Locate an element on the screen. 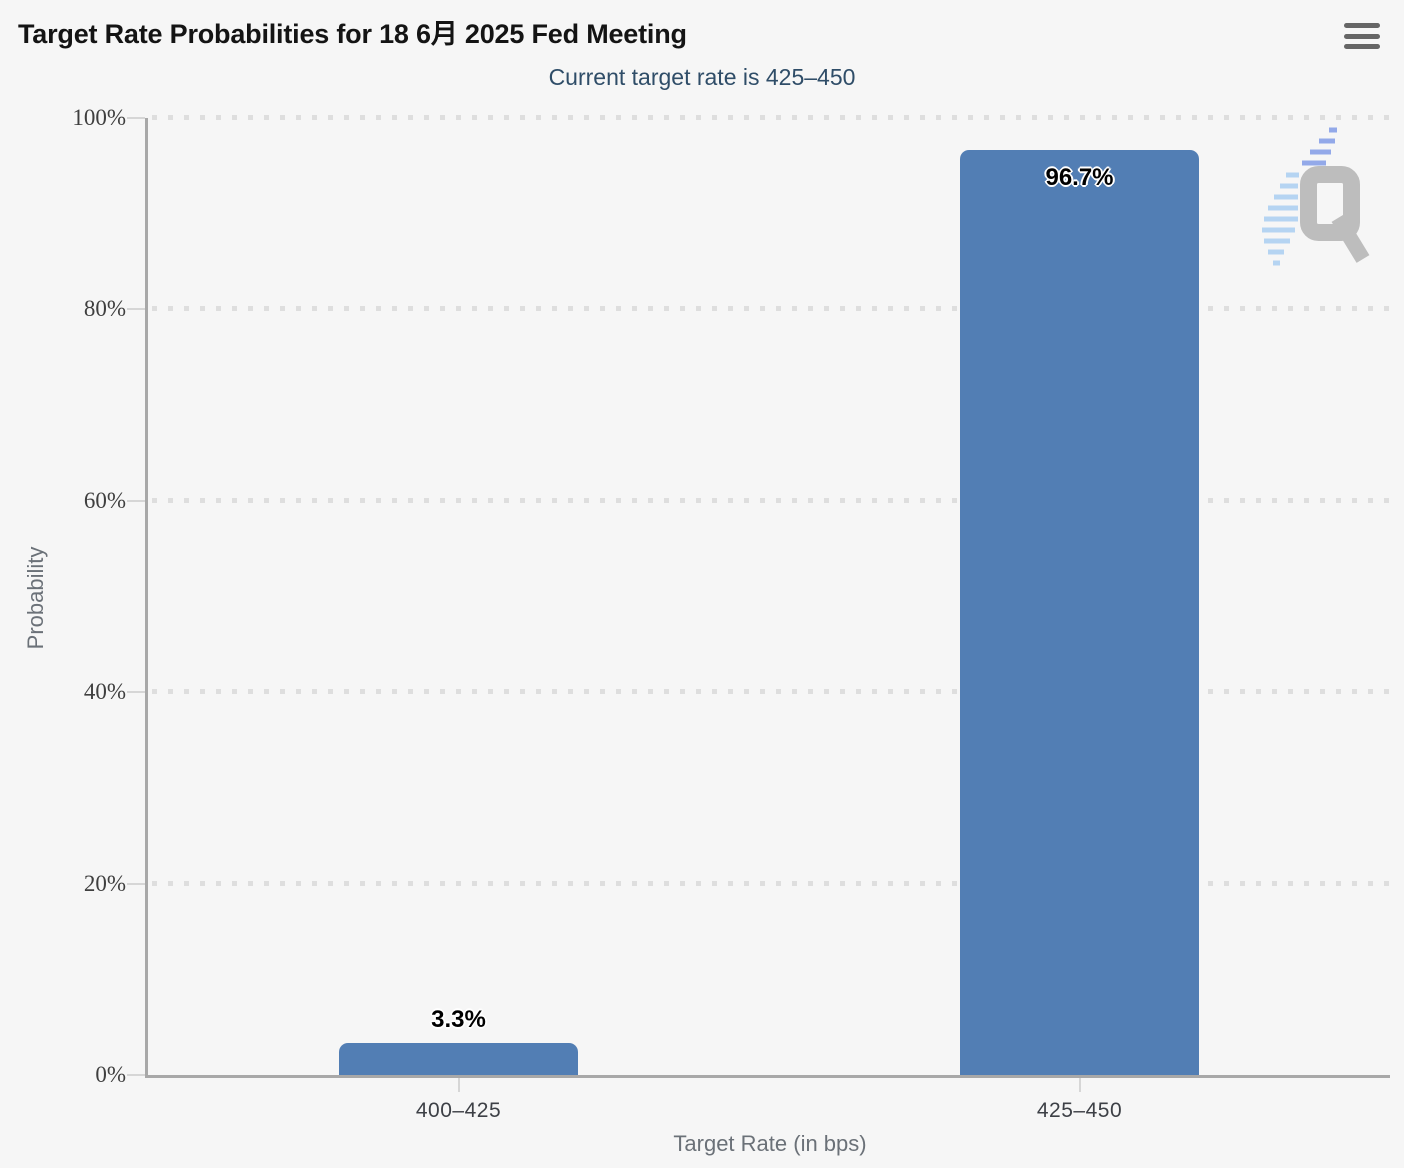 This screenshot has width=1404, height=1168. y-axis-tick-label: 60% is located at coordinates (104, 500).